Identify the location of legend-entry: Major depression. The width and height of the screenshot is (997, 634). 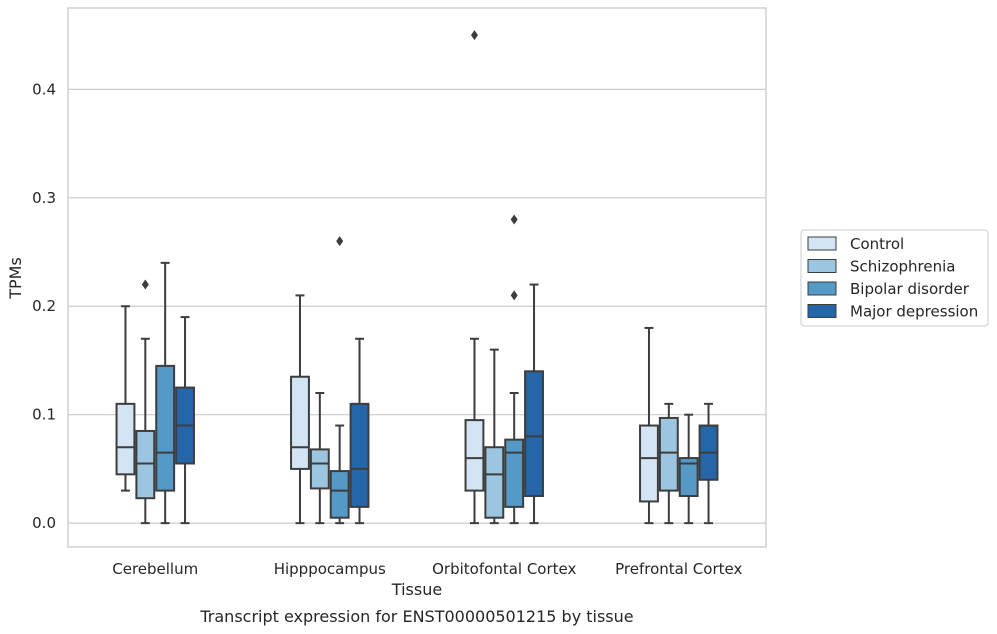
(914, 312).